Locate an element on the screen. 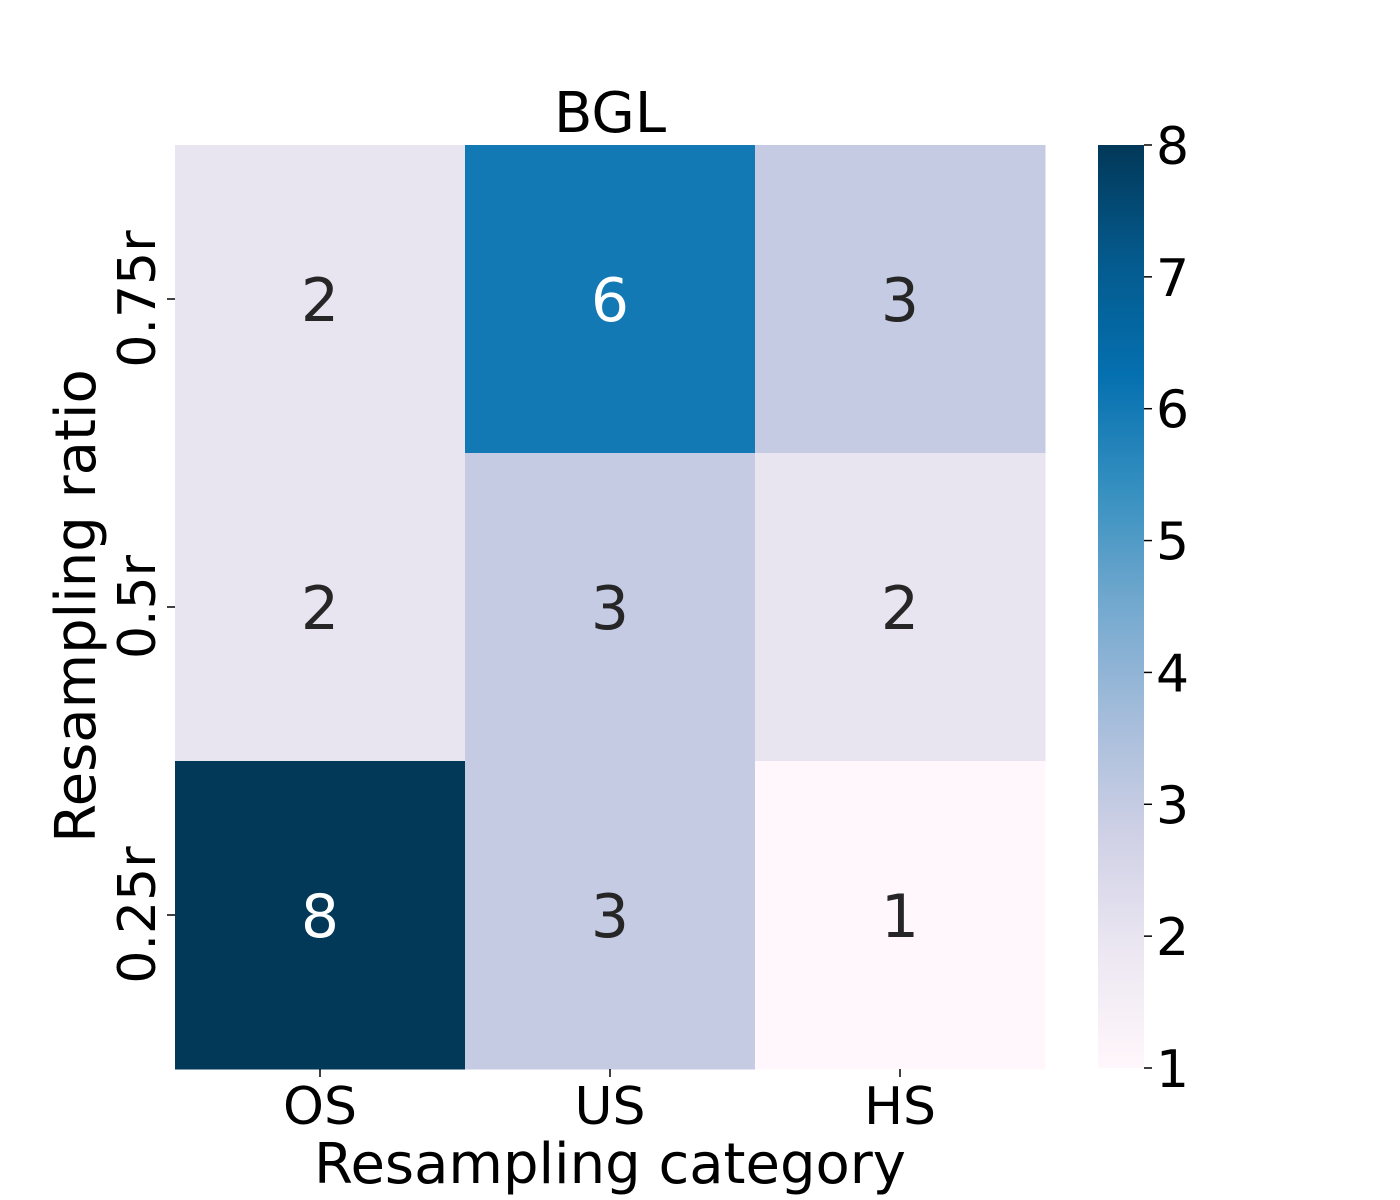 The width and height of the screenshot is (1400, 1200). heatmap-cell-0.75r-OS is located at coordinates (320, 299).